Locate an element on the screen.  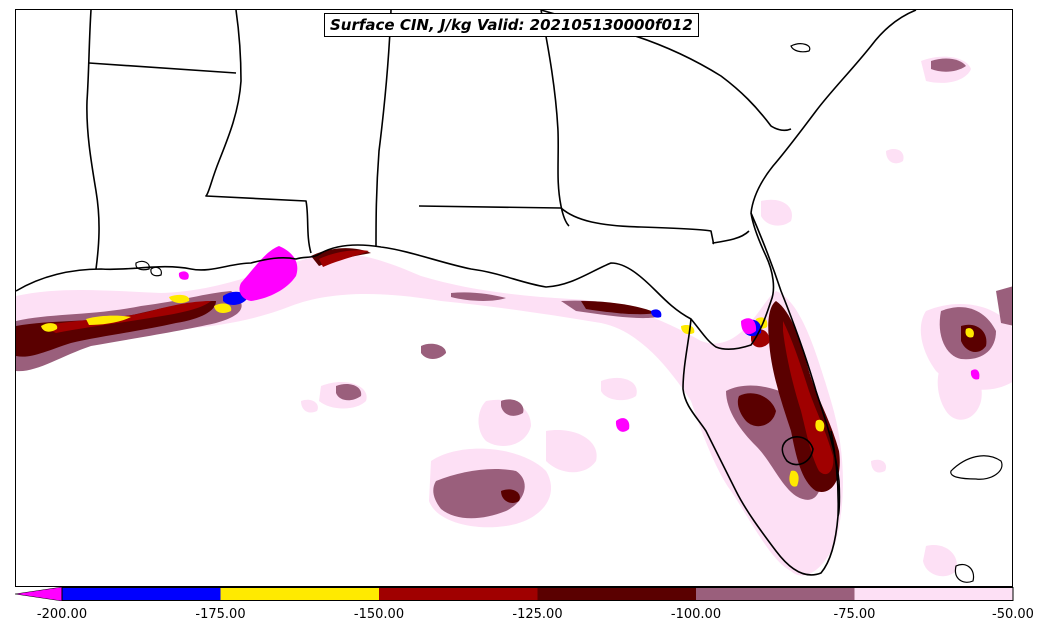
colorbar-underflow-triangle is located at coordinates (39, 594).